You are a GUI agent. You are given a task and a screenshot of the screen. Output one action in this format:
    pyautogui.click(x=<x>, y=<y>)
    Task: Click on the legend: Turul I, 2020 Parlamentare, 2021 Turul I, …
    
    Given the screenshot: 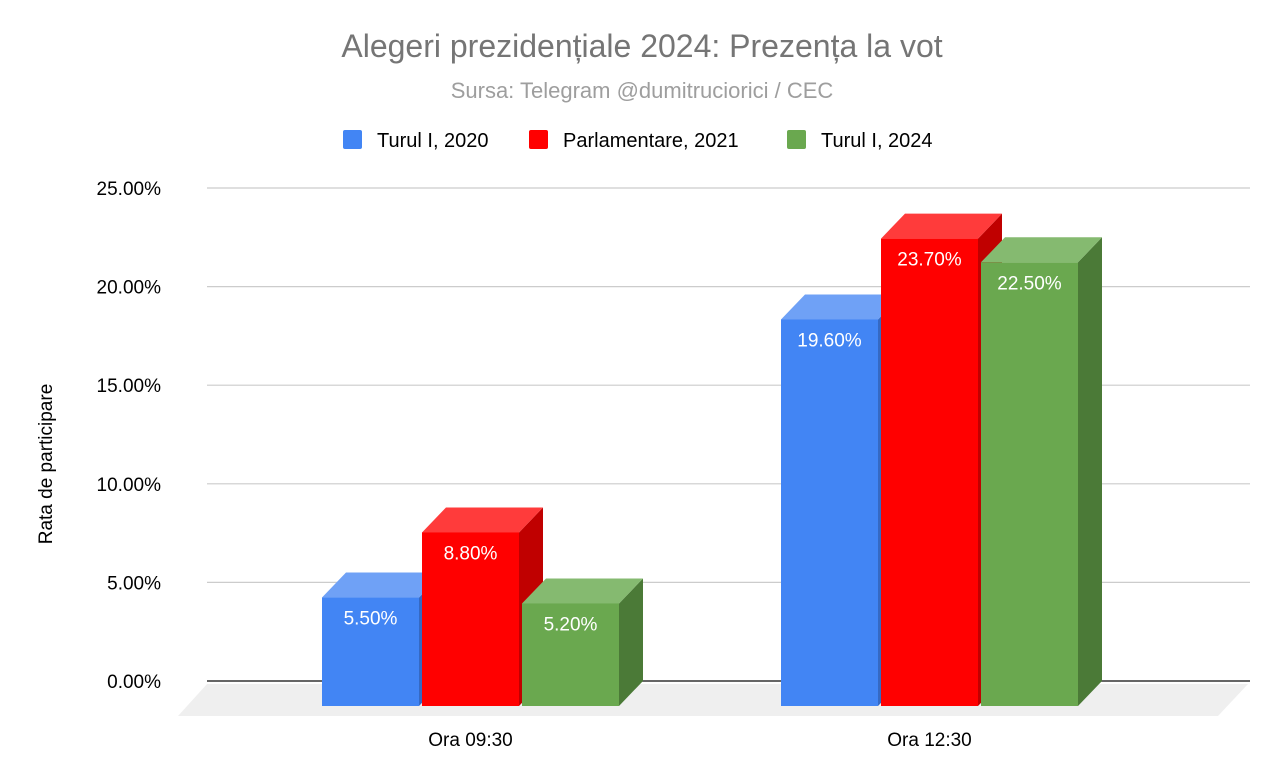 What is the action you would take?
    pyautogui.click(x=638, y=141)
    